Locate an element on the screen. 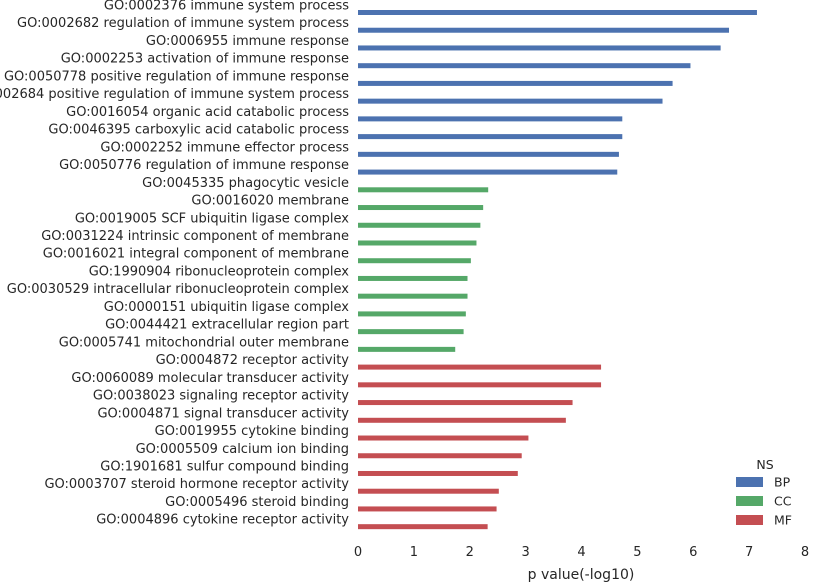  x-tick-label: 0 is located at coordinates (358, 552).